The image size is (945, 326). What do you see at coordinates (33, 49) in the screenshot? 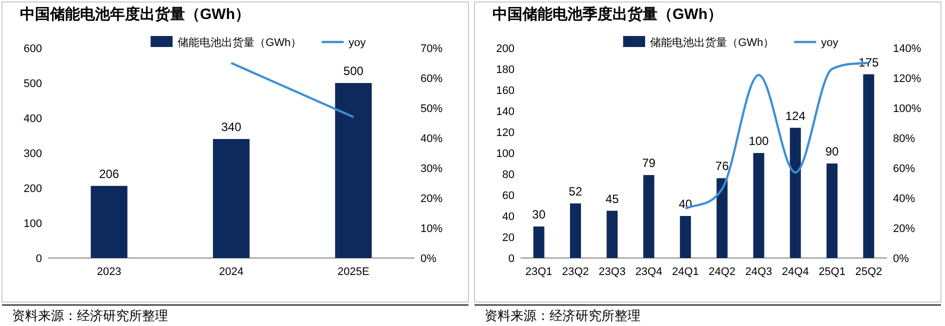
I see `y-tick-label: 600` at bounding box center [33, 49].